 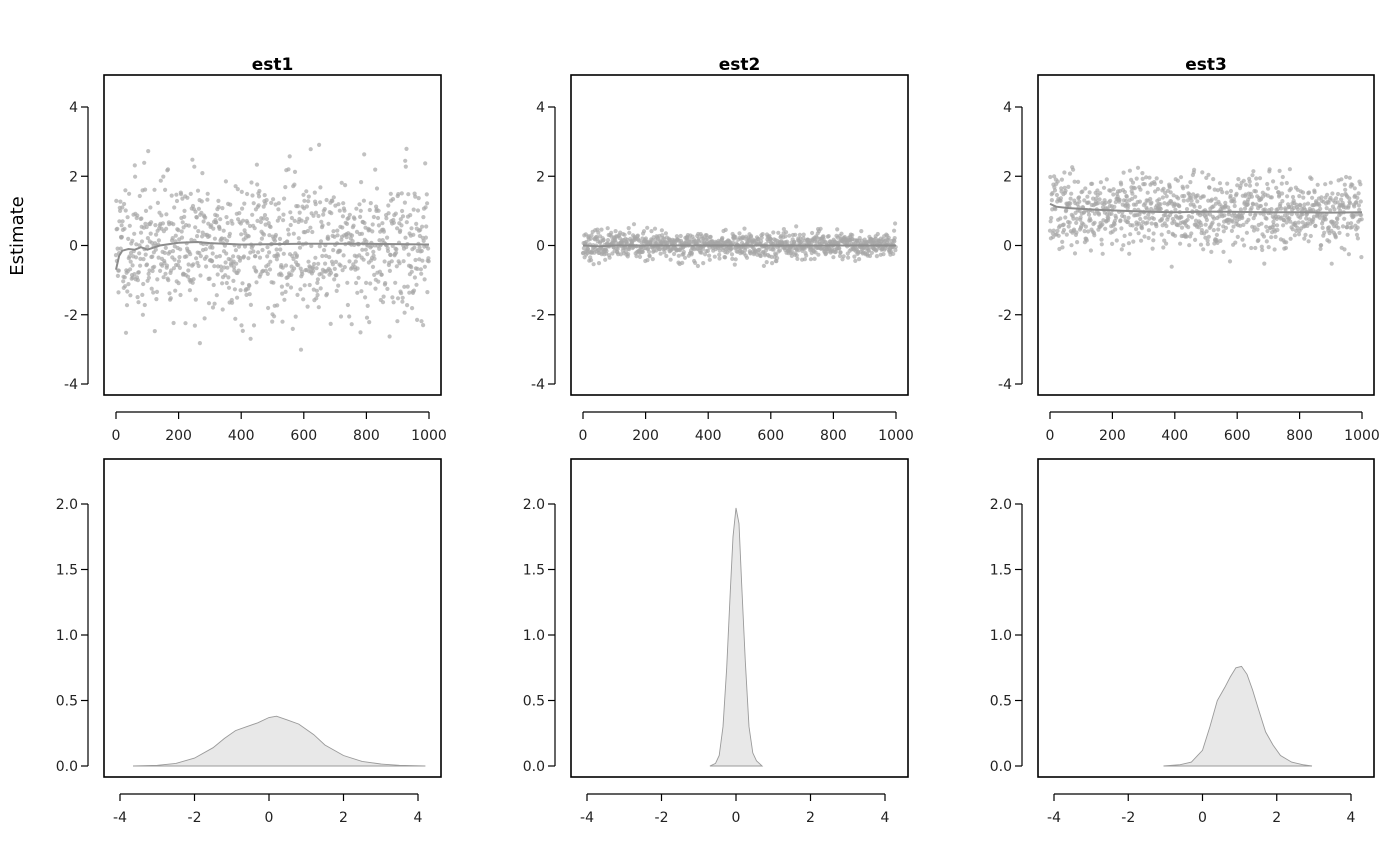 I want to click on x-tick-label: -4, so click(x=1054, y=818).